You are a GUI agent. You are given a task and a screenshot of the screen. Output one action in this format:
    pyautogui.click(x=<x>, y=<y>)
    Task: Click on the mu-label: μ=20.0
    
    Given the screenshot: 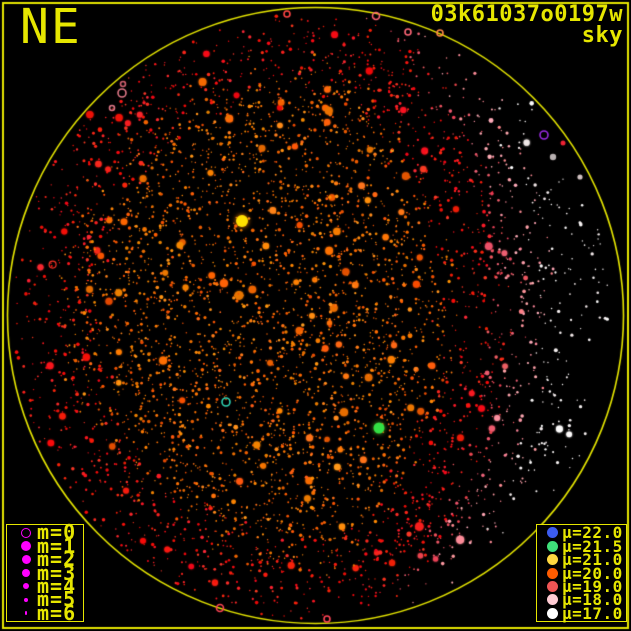 What is the action you would take?
    pyautogui.click(x=592, y=573)
    